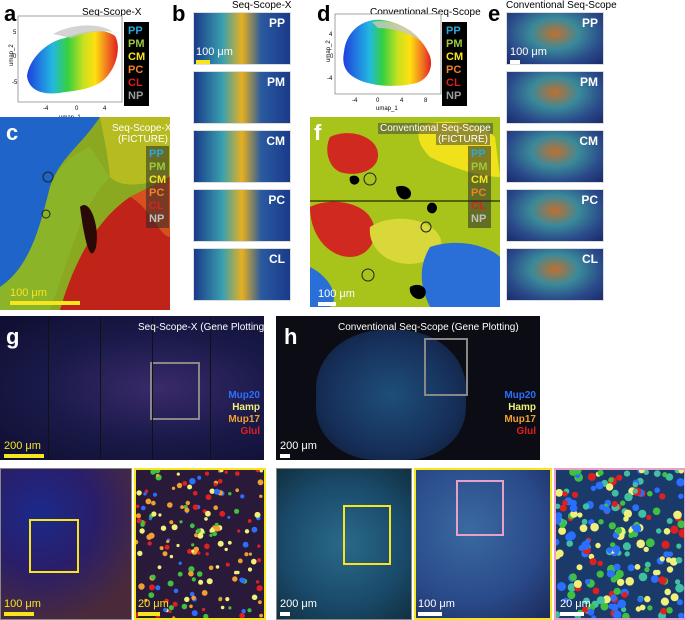 This screenshot has width=685, height=620. I want to click on zone-legend-f: PP PM CM PC CL NP, so click(480, 187).